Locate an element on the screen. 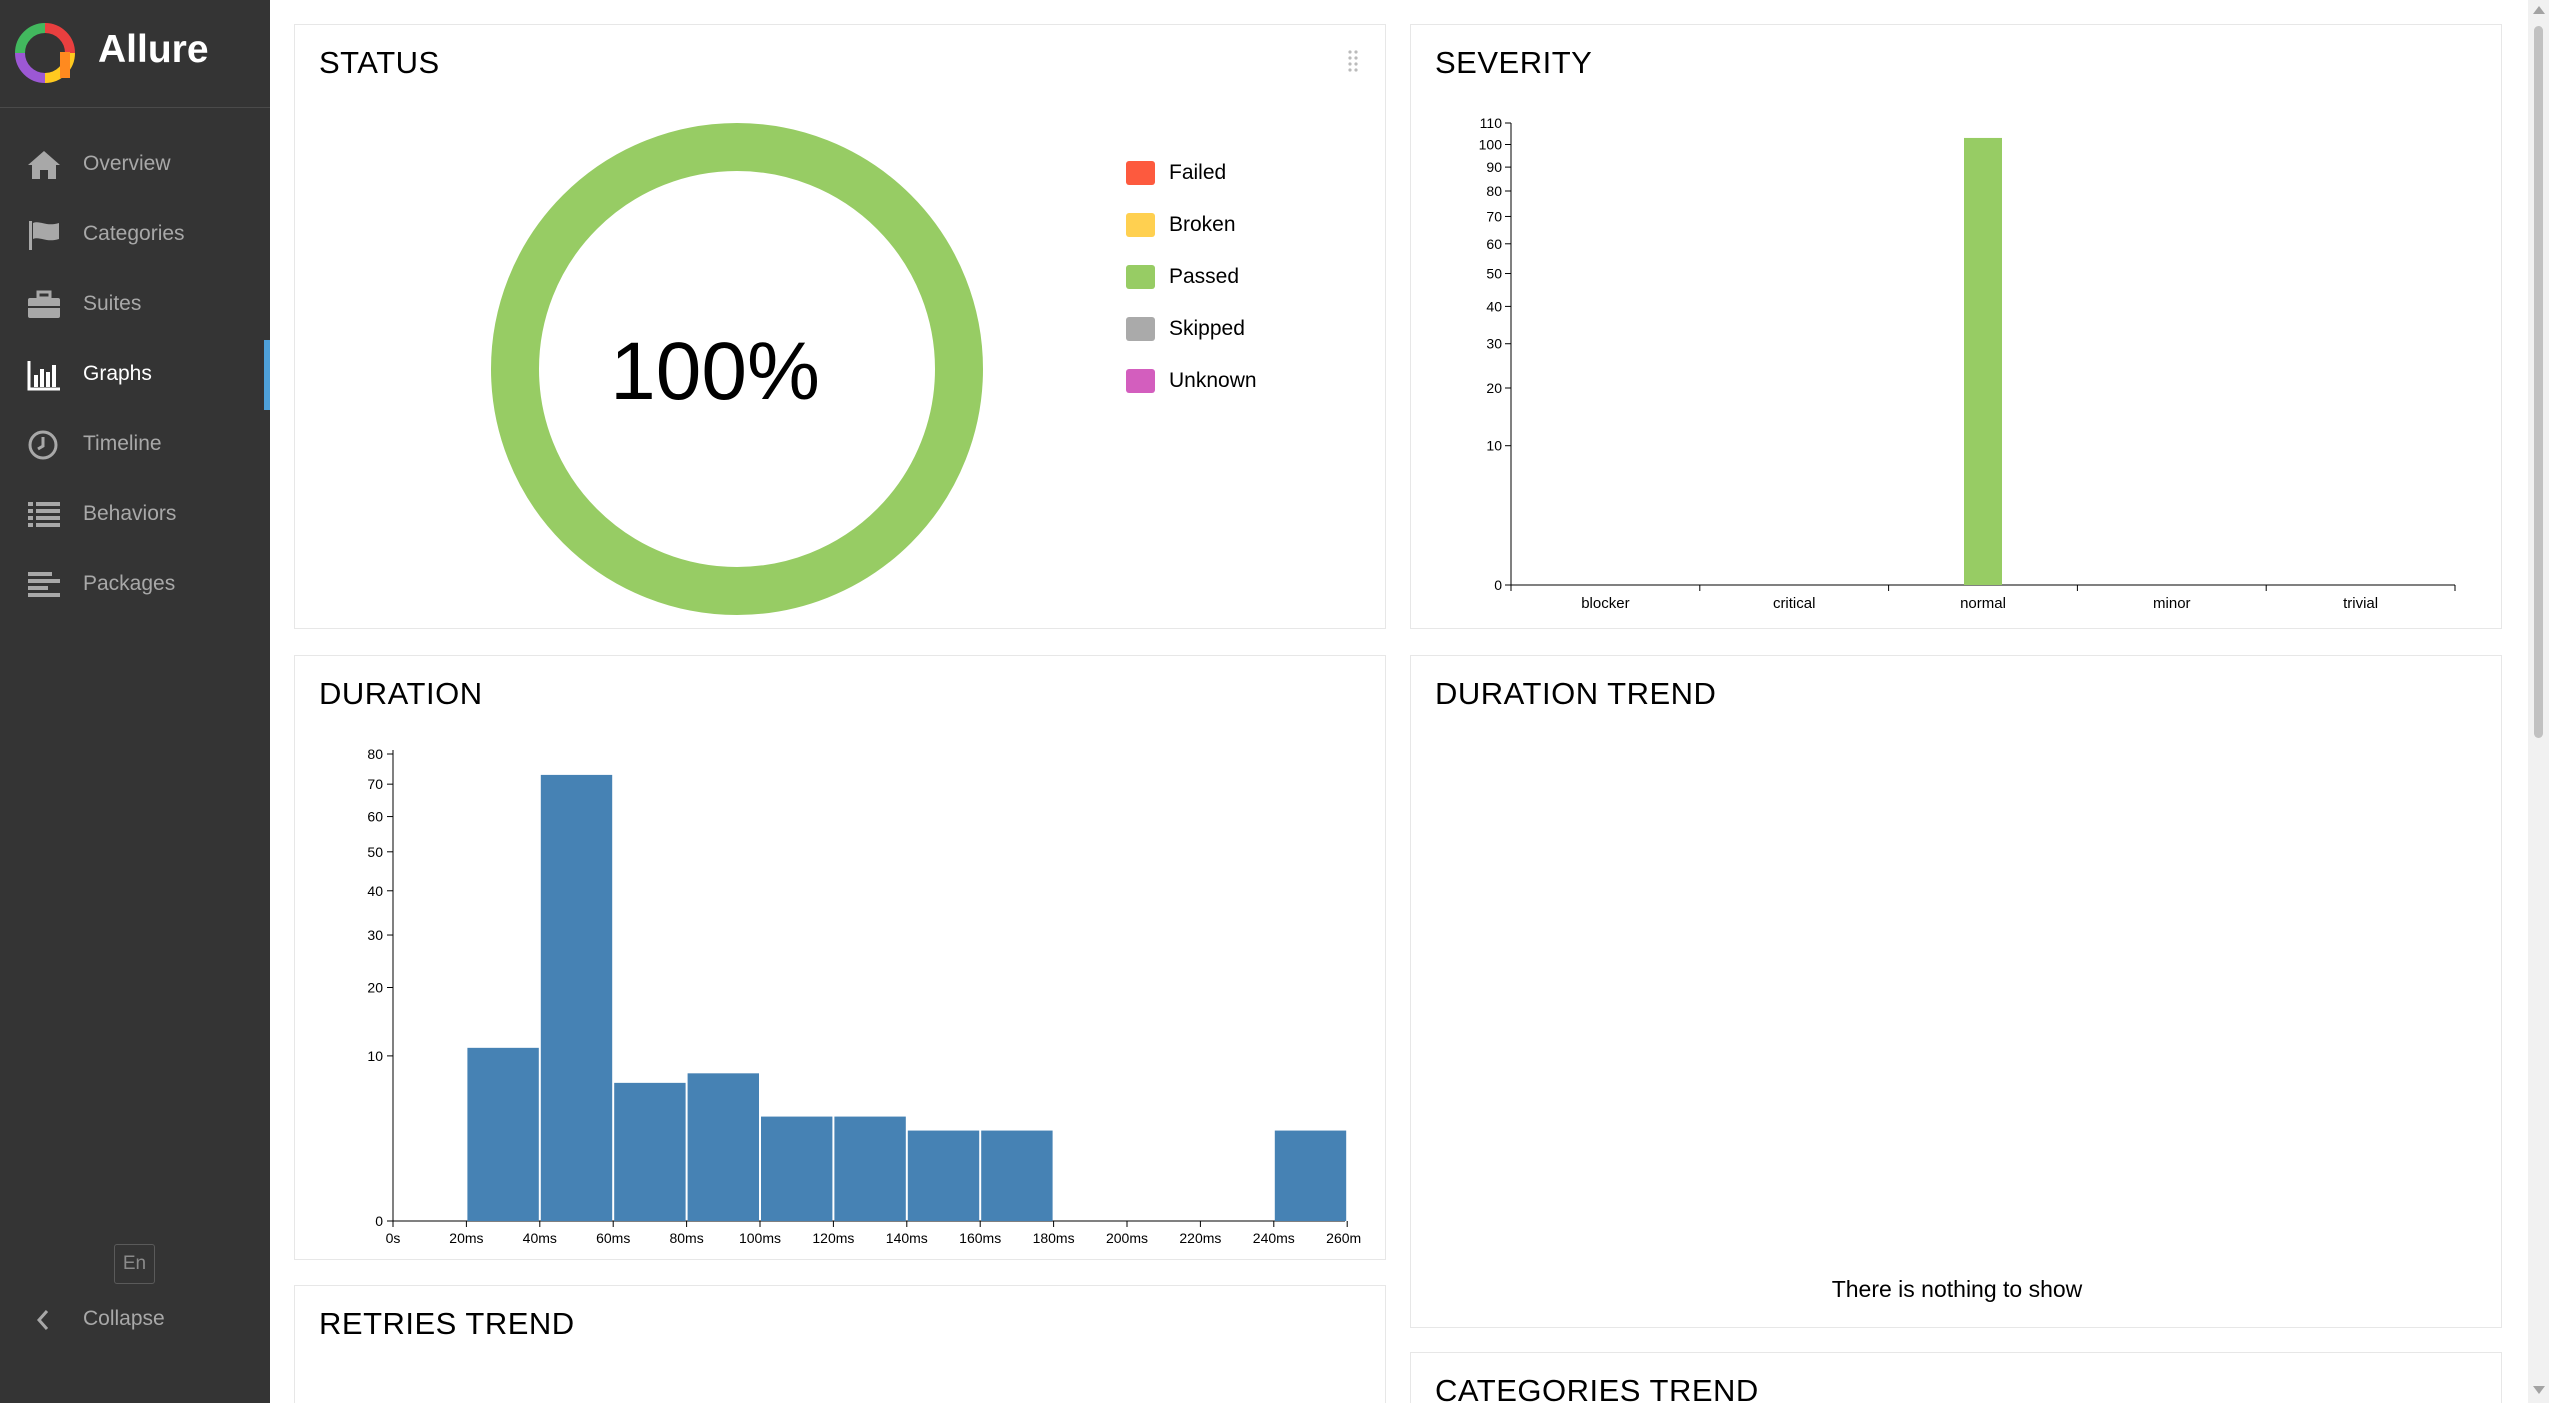  severity-y-tick-label: 10 is located at coordinates (1494, 446).